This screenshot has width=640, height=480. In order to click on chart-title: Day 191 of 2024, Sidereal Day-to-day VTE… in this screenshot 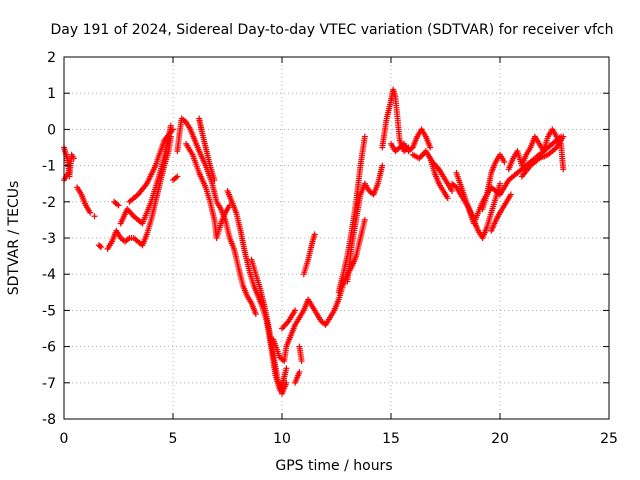, I will do `click(331, 30)`.